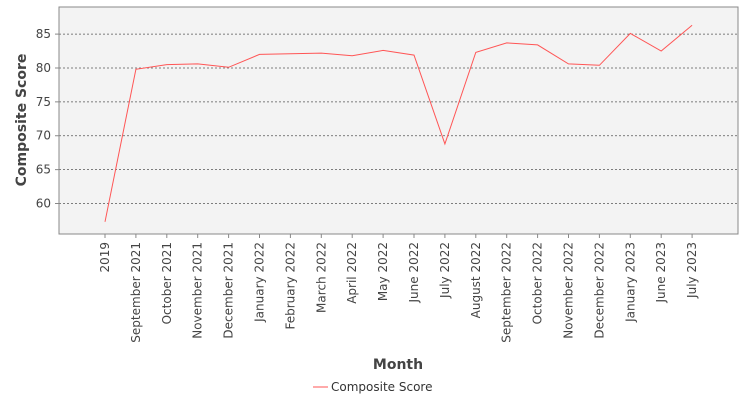 The image size is (750, 400). What do you see at coordinates (43, 34) in the screenshot?
I see `y-tick-label: 85` at bounding box center [43, 34].